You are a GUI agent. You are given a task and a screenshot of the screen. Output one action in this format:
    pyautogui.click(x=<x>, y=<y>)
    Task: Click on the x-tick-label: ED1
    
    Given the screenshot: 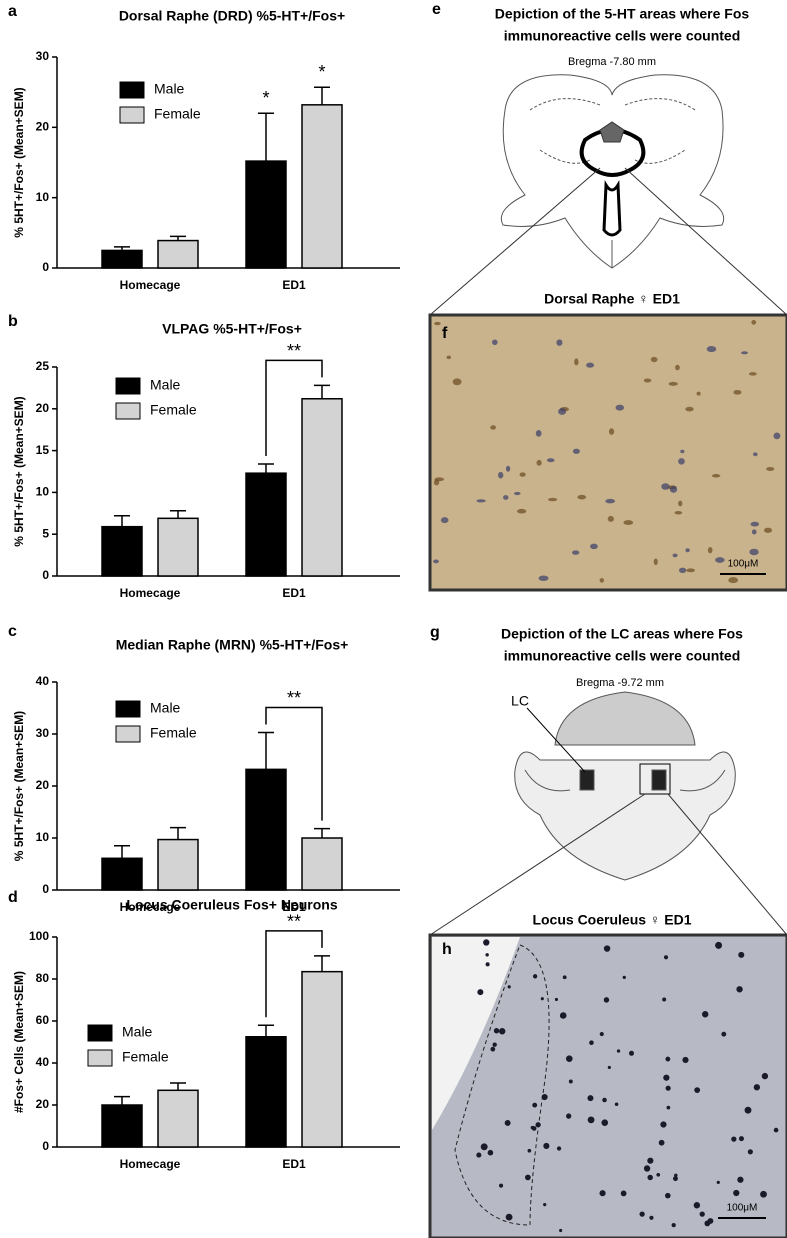 What is the action you would take?
    pyautogui.click(x=294, y=285)
    